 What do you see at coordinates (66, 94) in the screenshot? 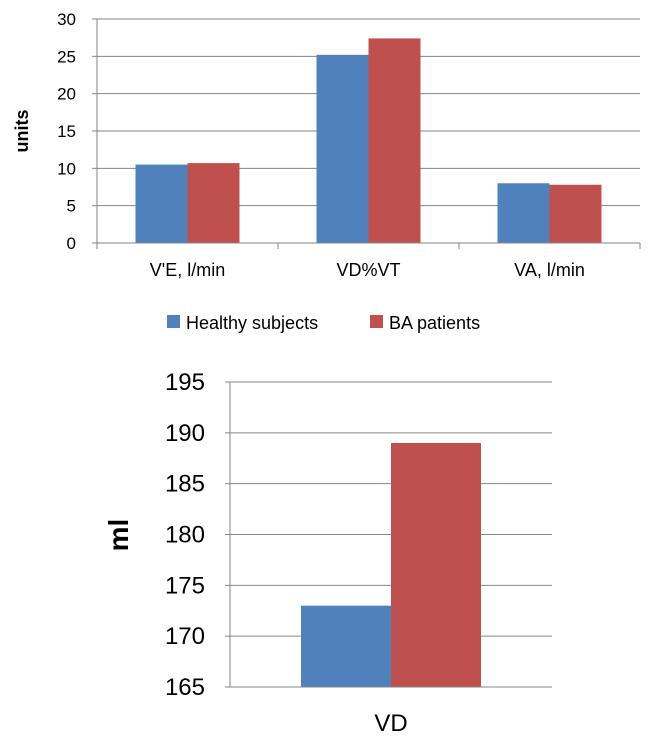
I see `c1-y-tick-label-20: 20` at bounding box center [66, 94].